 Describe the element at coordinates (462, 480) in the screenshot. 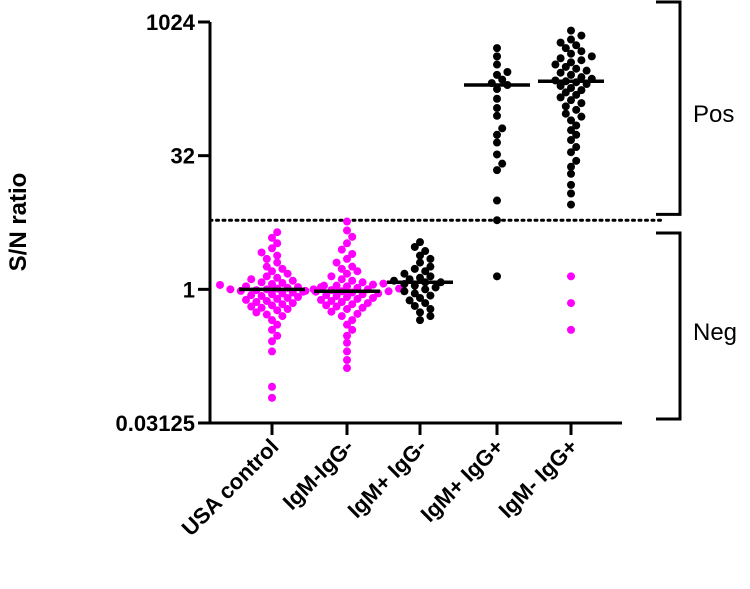

I see `x-tick-label-igm-igg: IgM+ IgG+` at that location.